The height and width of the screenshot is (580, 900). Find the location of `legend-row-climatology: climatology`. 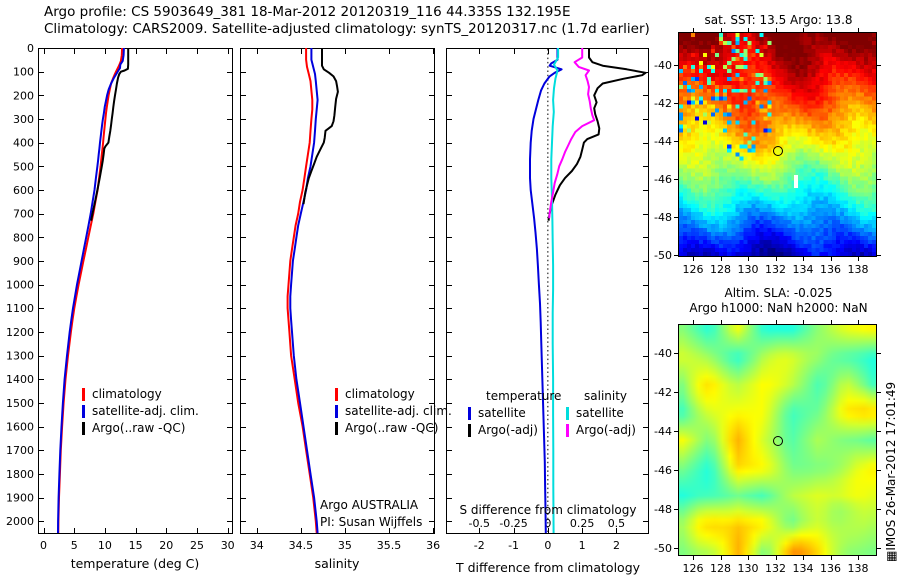

legend-row-climatology: climatology is located at coordinates (393, 394).